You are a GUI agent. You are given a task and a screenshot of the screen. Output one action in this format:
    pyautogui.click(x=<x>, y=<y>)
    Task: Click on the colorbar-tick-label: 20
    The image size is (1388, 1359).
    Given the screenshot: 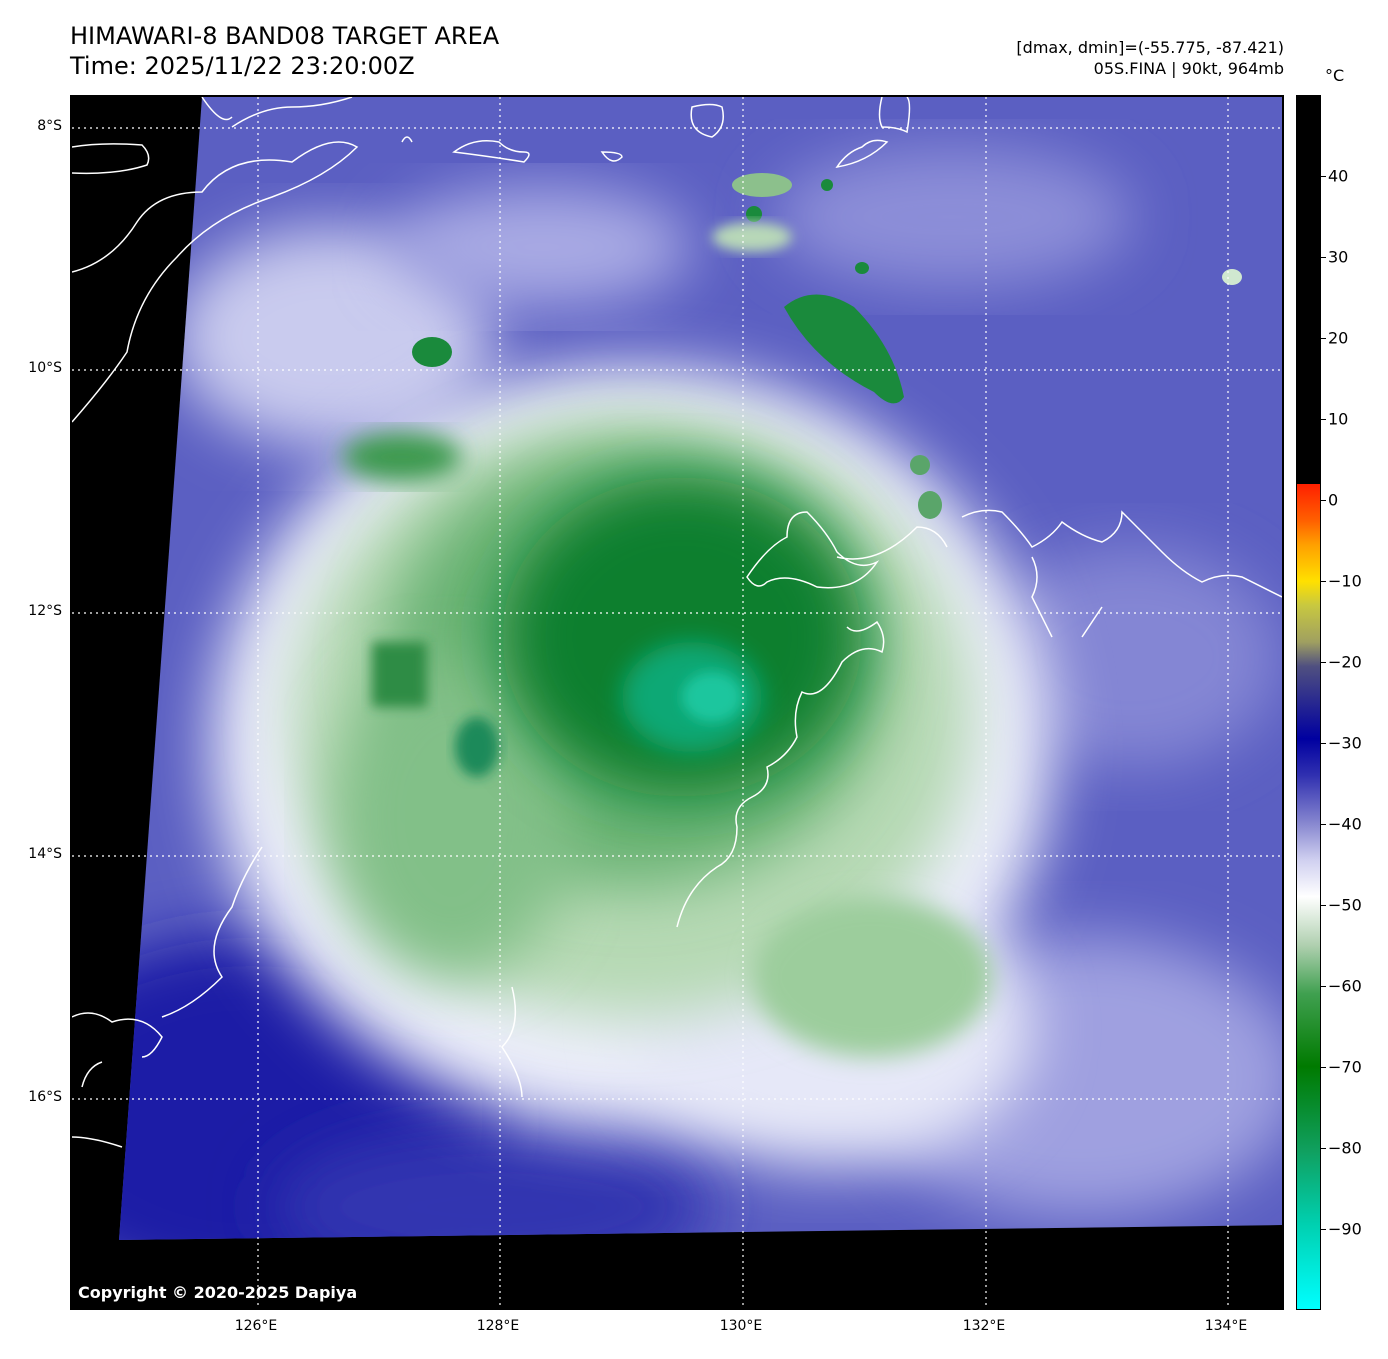 What is the action you would take?
    pyautogui.click(x=1338, y=338)
    